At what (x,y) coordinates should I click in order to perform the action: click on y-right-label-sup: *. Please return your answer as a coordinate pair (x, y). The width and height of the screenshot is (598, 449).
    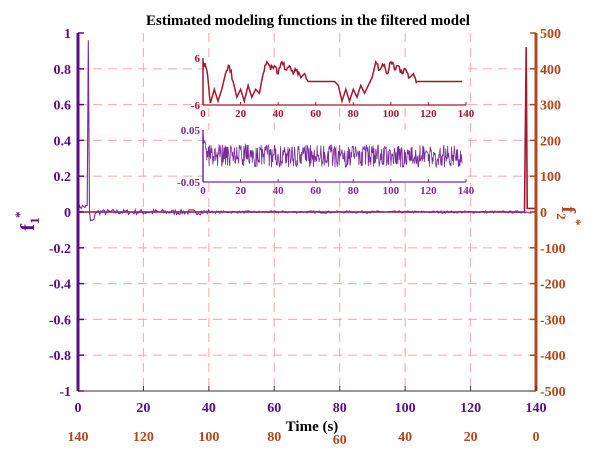
    Looking at the image, I should click on (576, 222).